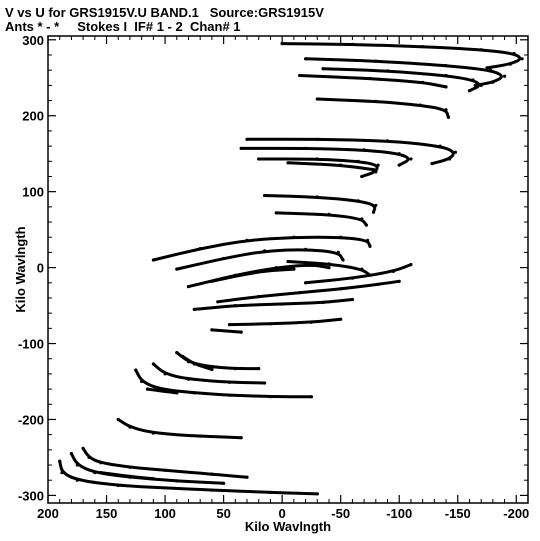 This screenshot has width=540, height=541. I want to click on x-tick-label: 200, so click(48, 513).